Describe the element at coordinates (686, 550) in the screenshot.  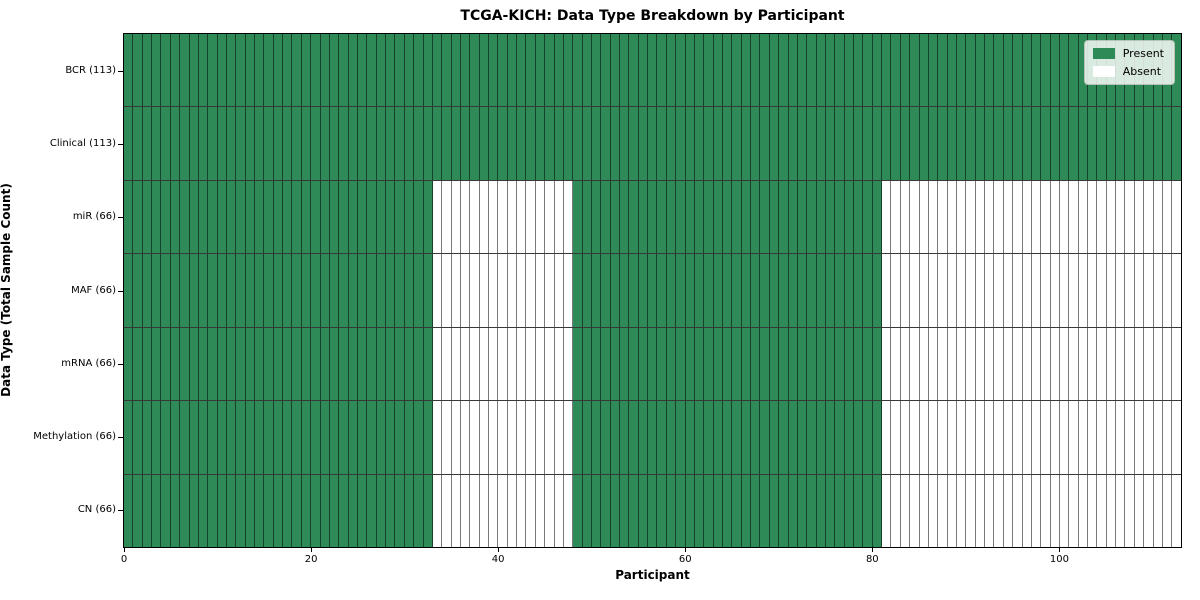
I see `x-tick-mark` at that location.